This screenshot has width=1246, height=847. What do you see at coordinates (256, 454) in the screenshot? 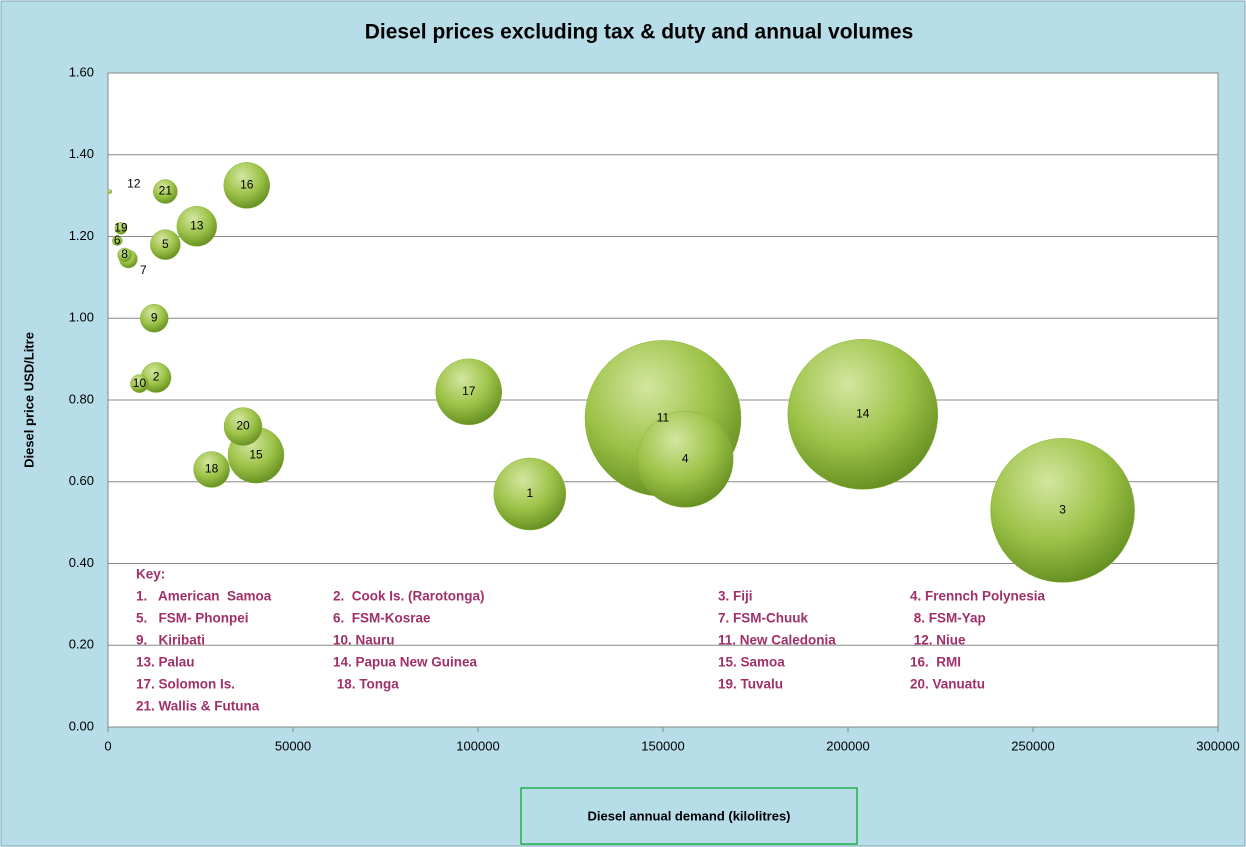
I see `bubble-label: 15` at bounding box center [256, 454].